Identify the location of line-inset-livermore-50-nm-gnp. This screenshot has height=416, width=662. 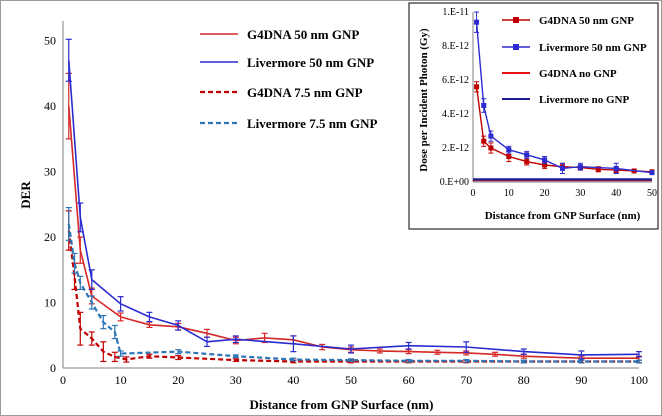
(564, 98).